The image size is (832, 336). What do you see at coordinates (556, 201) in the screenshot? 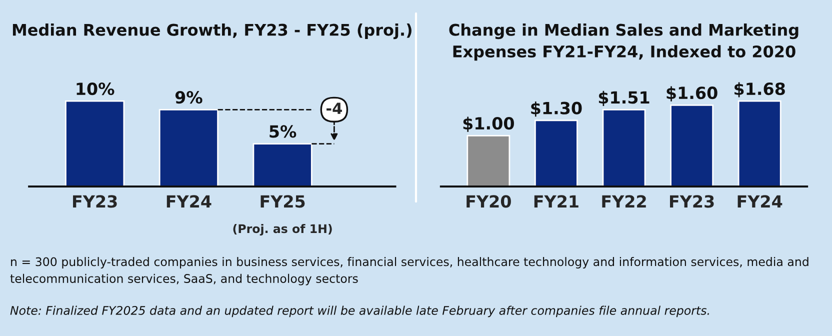
I see `x-tick-label: FY21` at bounding box center [556, 201].